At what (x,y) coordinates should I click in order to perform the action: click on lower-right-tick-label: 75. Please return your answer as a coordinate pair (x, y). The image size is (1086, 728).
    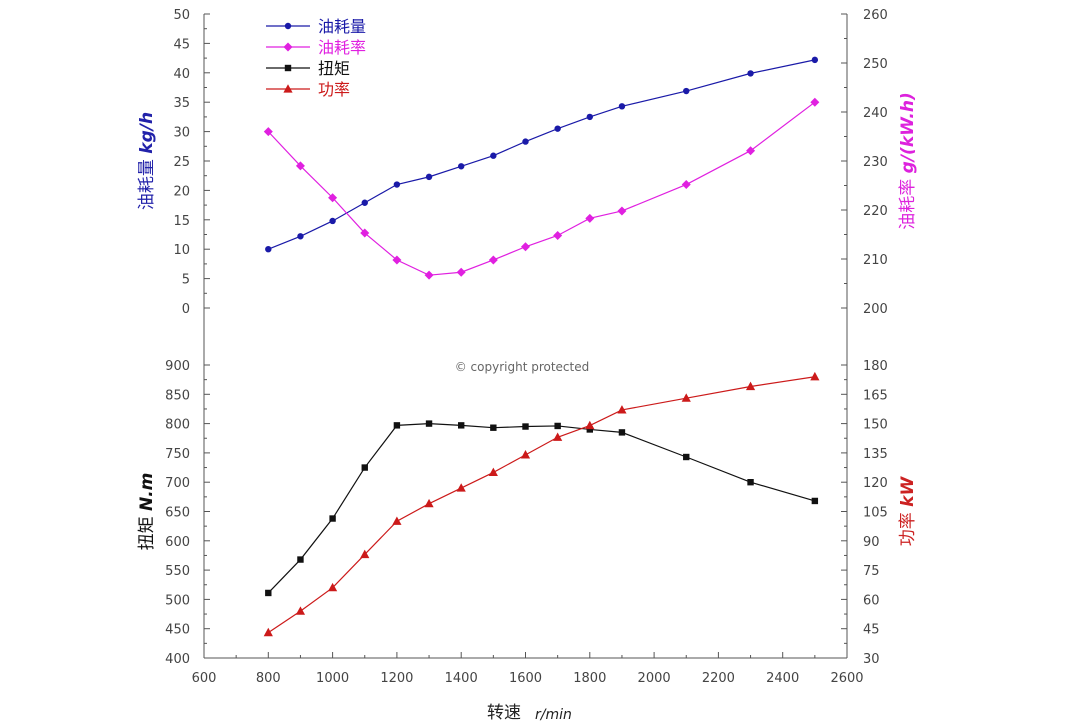
    Looking at the image, I should click on (871, 571).